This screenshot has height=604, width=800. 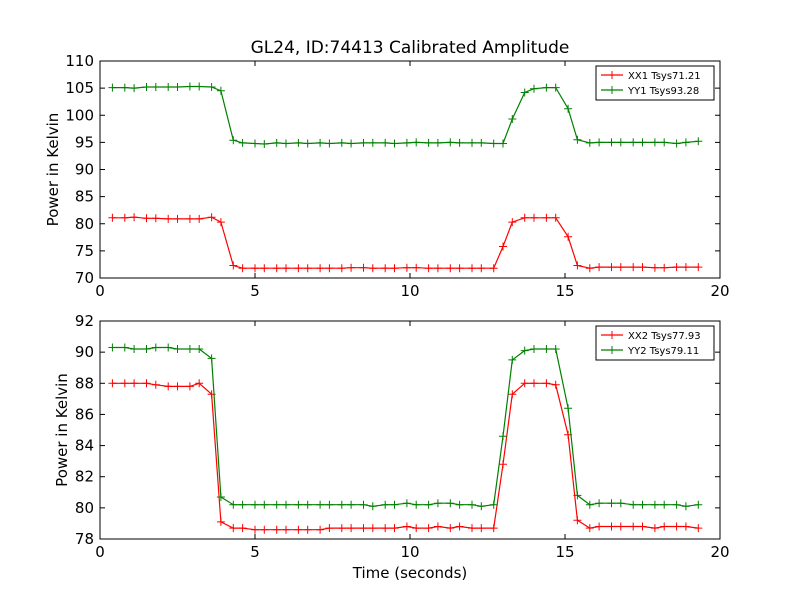 I want to click on y-axis-label: Power in Kelvin, so click(x=53, y=170).